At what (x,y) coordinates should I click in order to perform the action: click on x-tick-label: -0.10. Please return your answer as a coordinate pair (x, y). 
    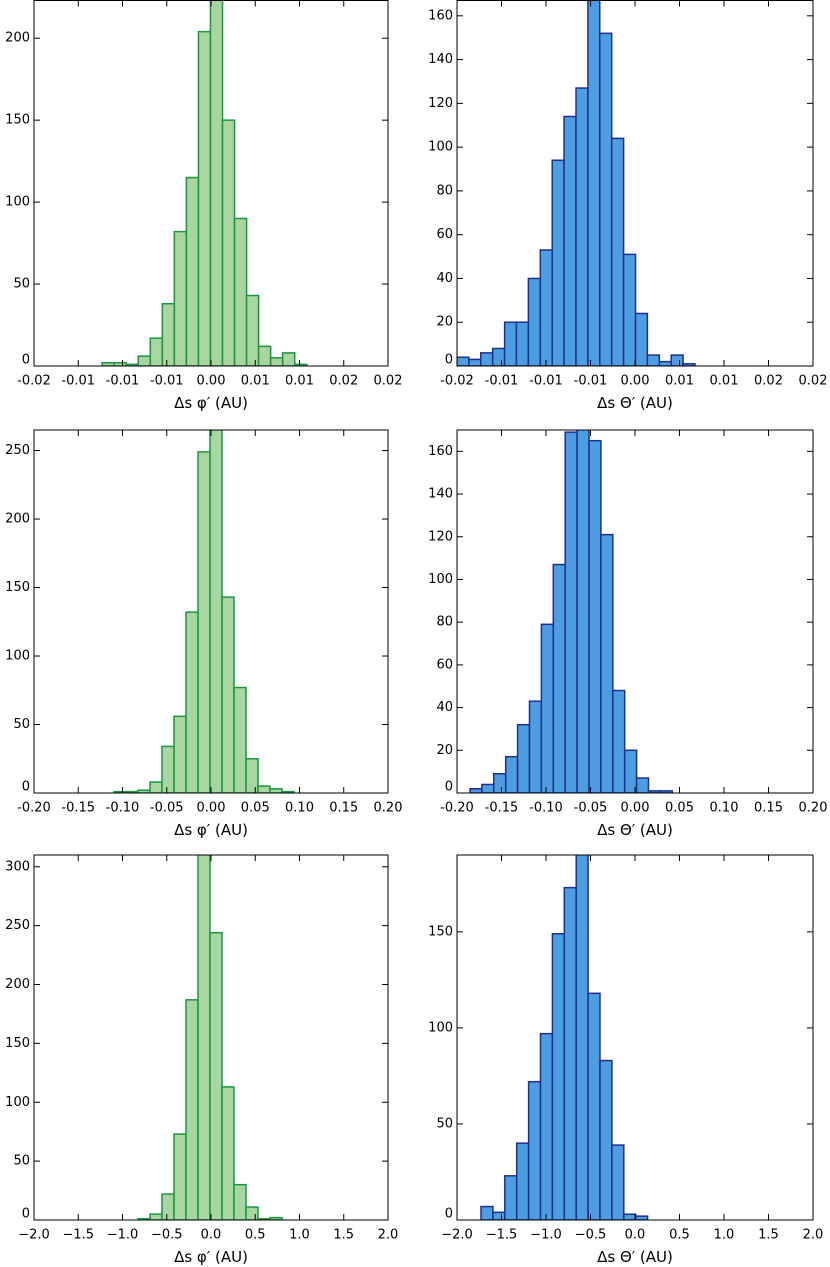
    Looking at the image, I should click on (123, 808).